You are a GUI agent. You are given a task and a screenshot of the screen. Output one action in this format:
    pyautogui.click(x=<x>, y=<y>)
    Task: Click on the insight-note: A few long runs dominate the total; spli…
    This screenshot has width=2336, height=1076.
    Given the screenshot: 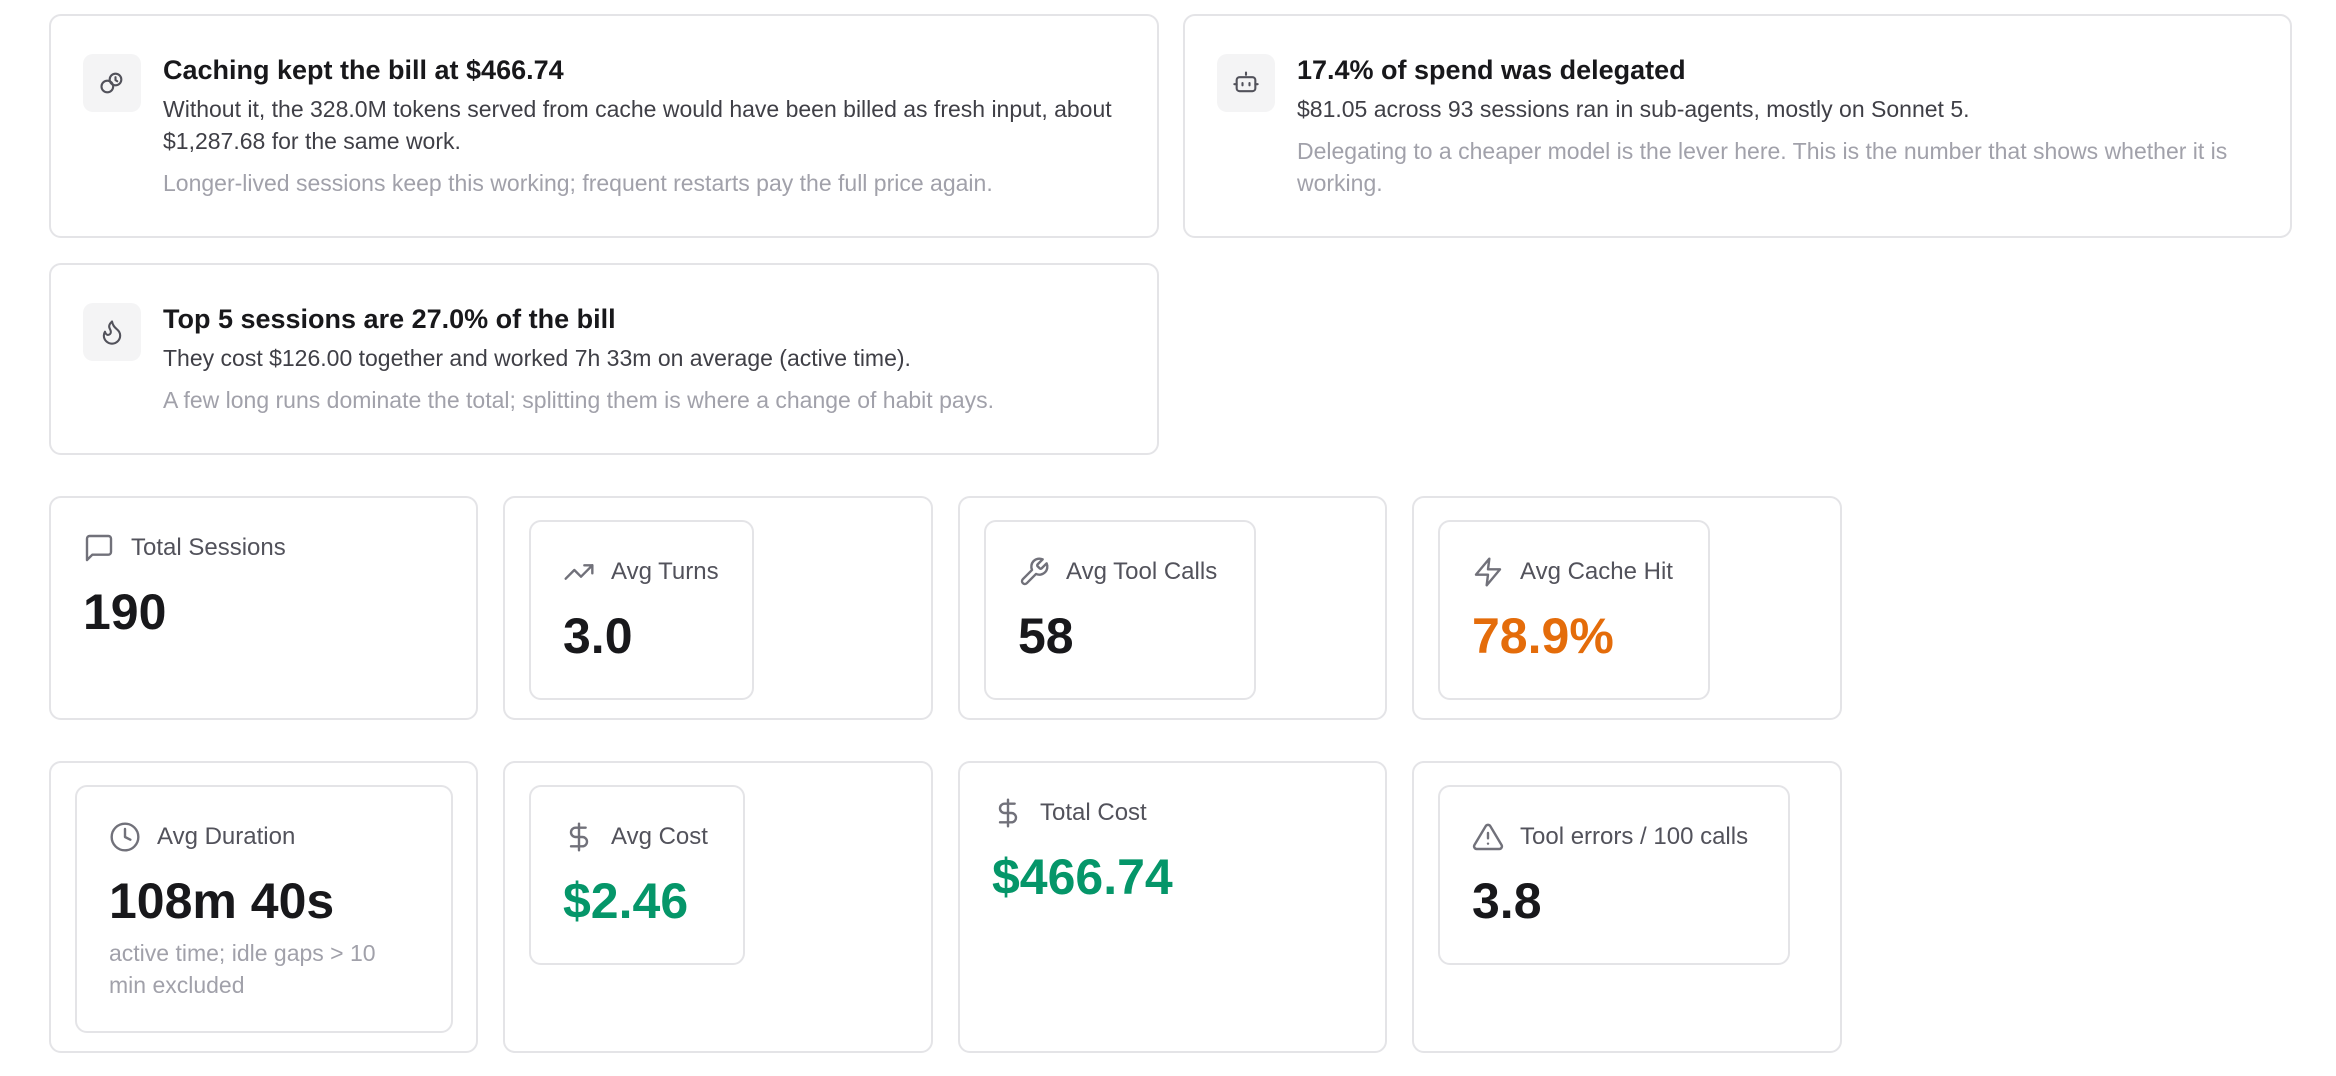 What is the action you would take?
    pyautogui.click(x=579, y=400)
    